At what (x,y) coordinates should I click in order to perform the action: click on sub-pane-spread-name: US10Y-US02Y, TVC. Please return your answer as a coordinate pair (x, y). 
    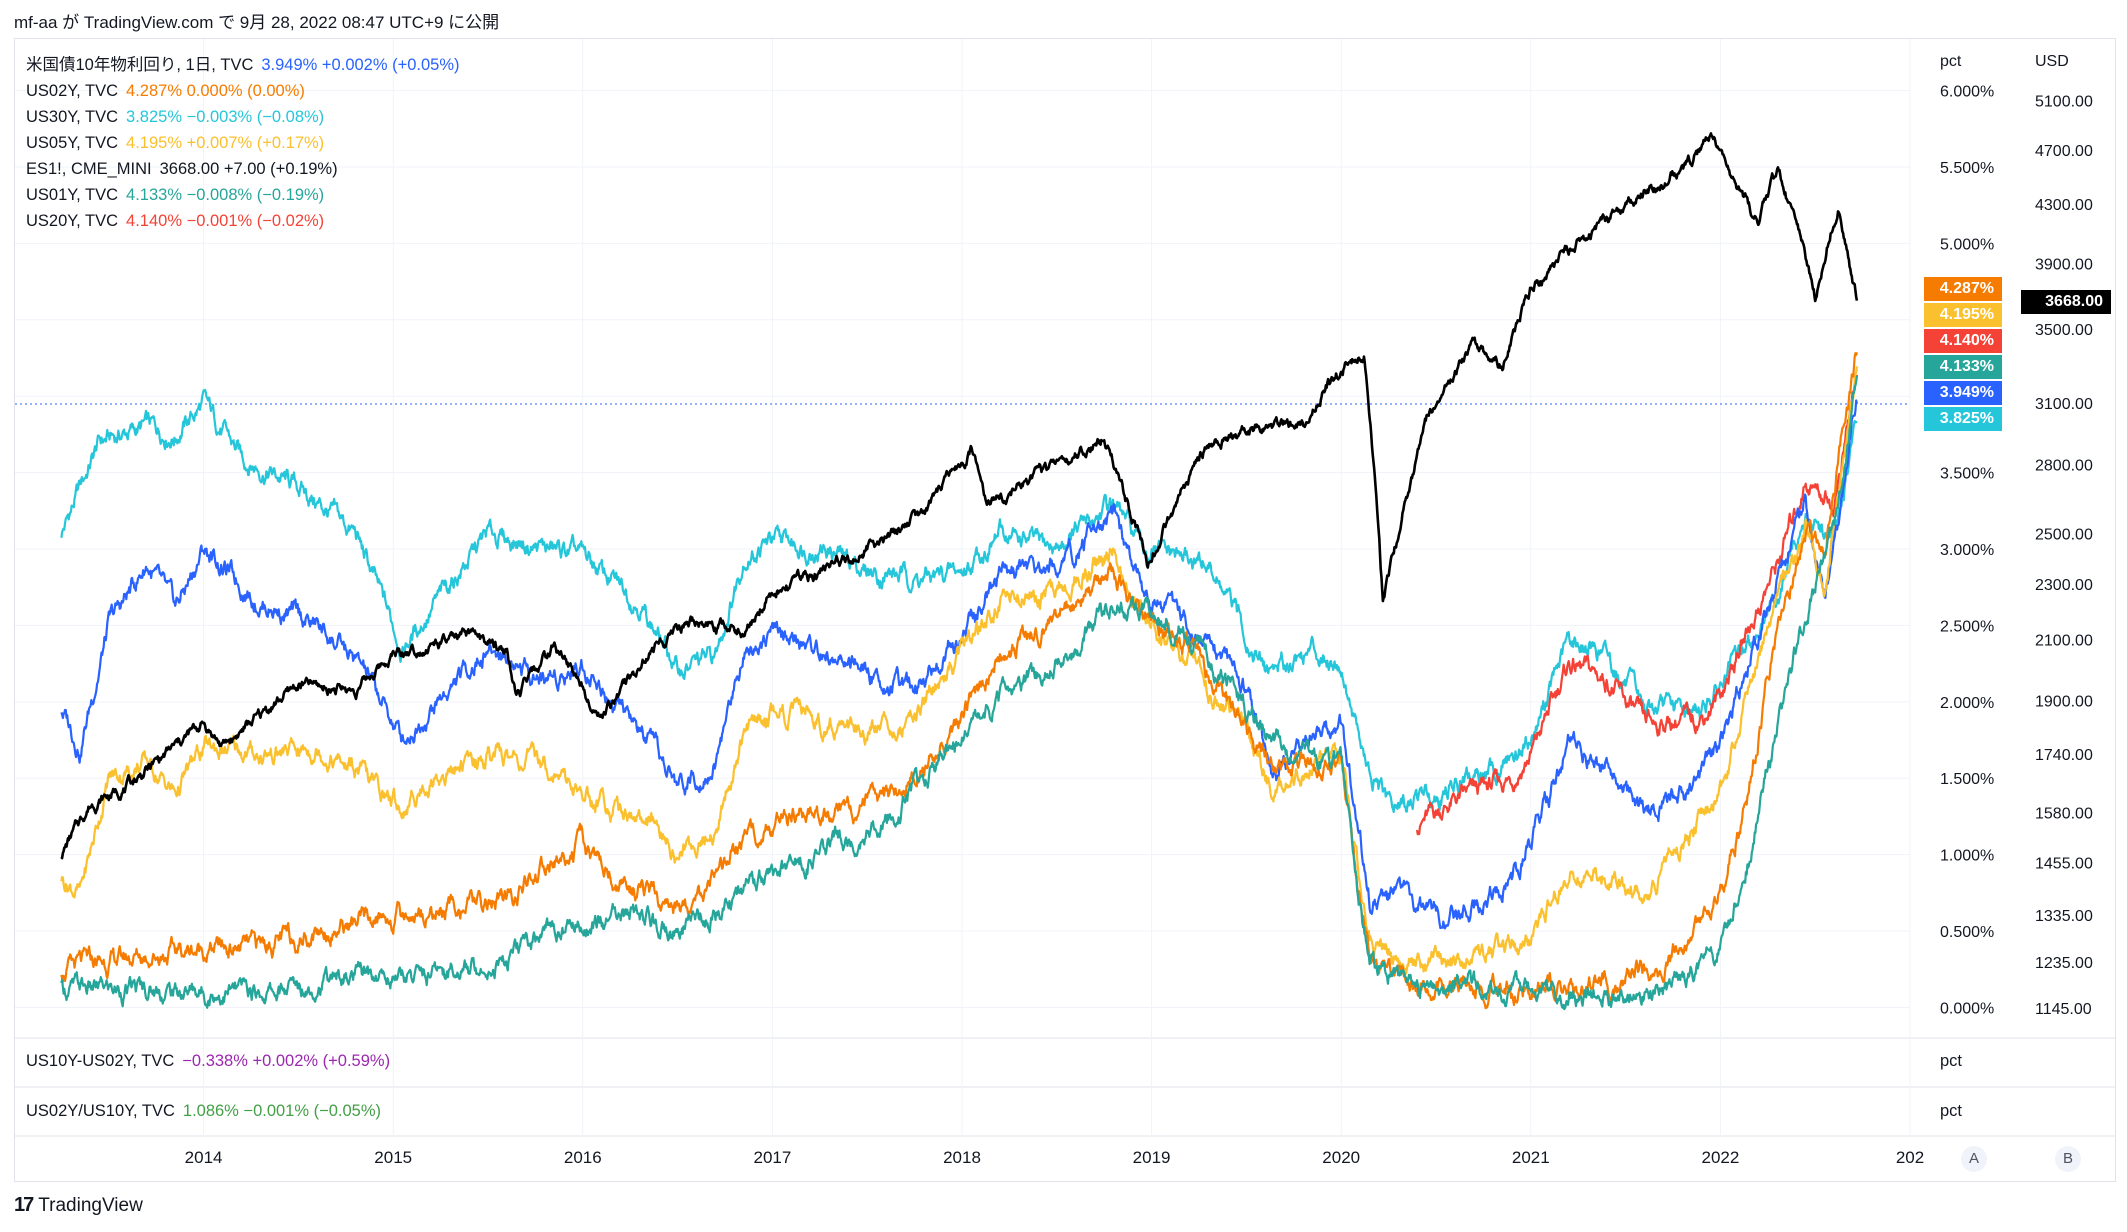
    Looking at the image, I should click on (100, 1061).